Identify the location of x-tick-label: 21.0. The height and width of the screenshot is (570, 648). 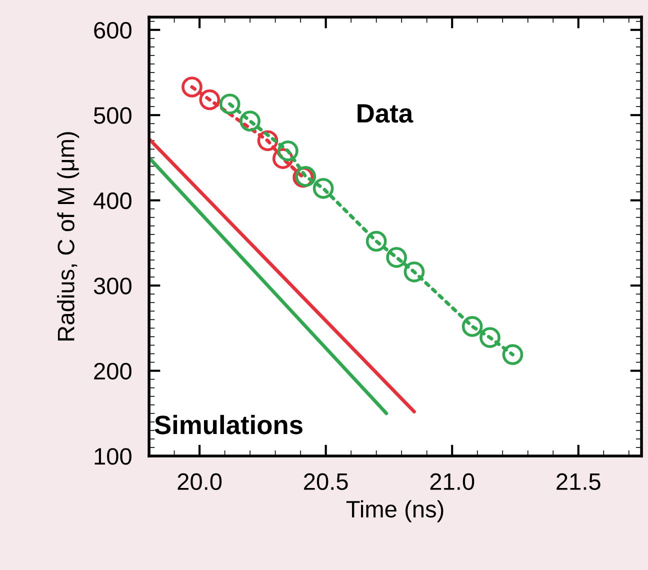
(452, 481).